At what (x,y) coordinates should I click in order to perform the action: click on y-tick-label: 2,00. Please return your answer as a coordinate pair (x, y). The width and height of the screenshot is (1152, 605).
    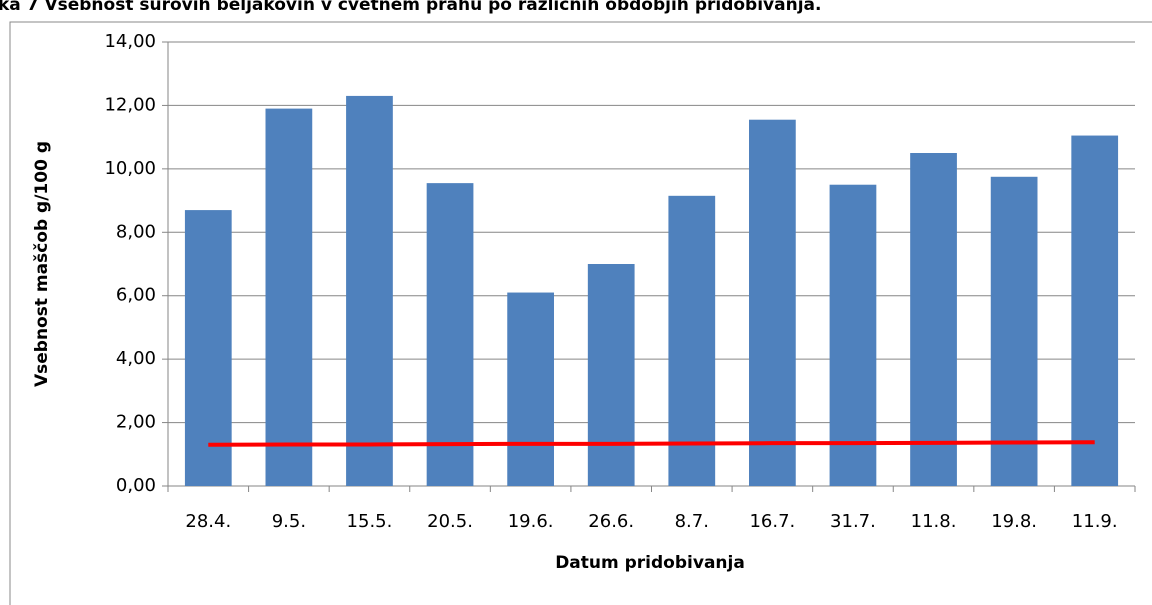
    Looking at the image, I should click on (136, 422).